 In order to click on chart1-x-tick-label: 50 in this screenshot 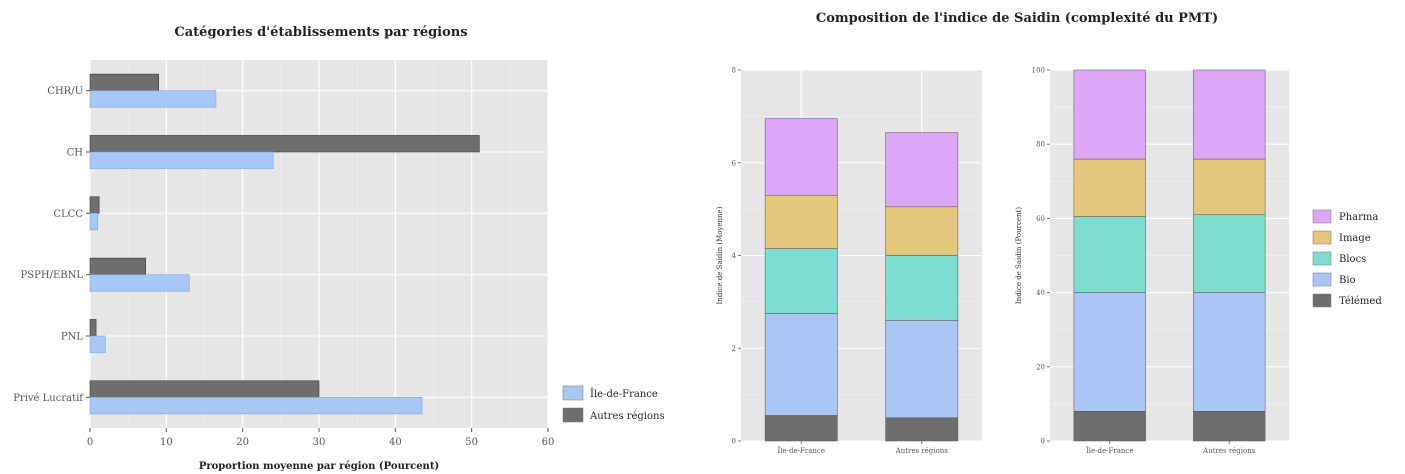, I will do `click(471, 442)`.